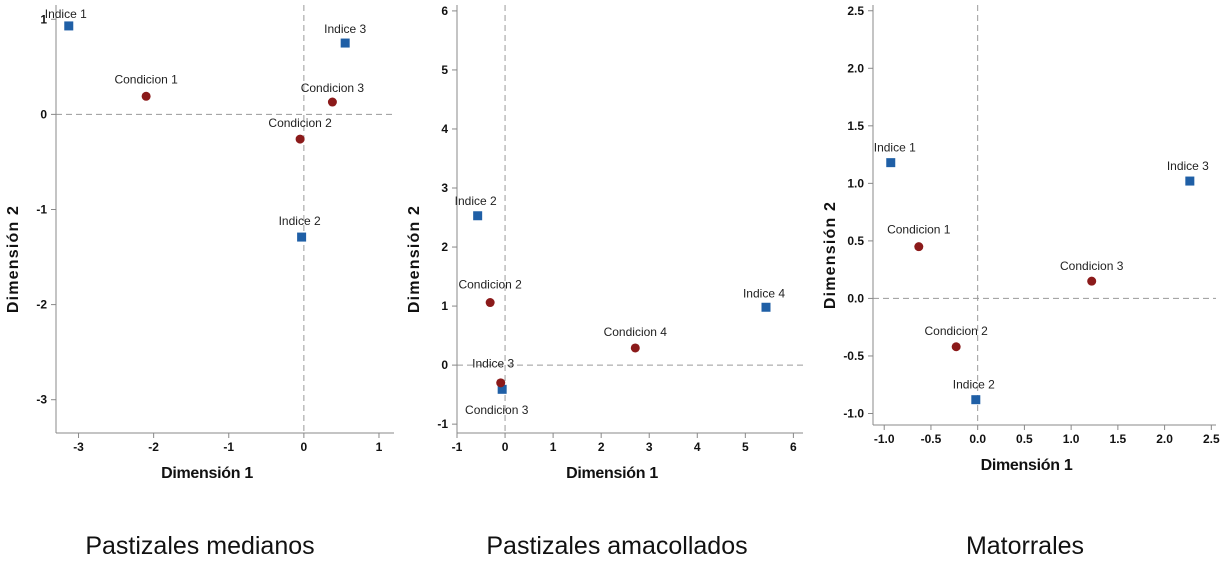 This screenshot has height=565, width=1221. What do you see at coordinates (444, 70) in the screenshot?
I see `y-tick-label: 5` at bounding box center [444, 70].